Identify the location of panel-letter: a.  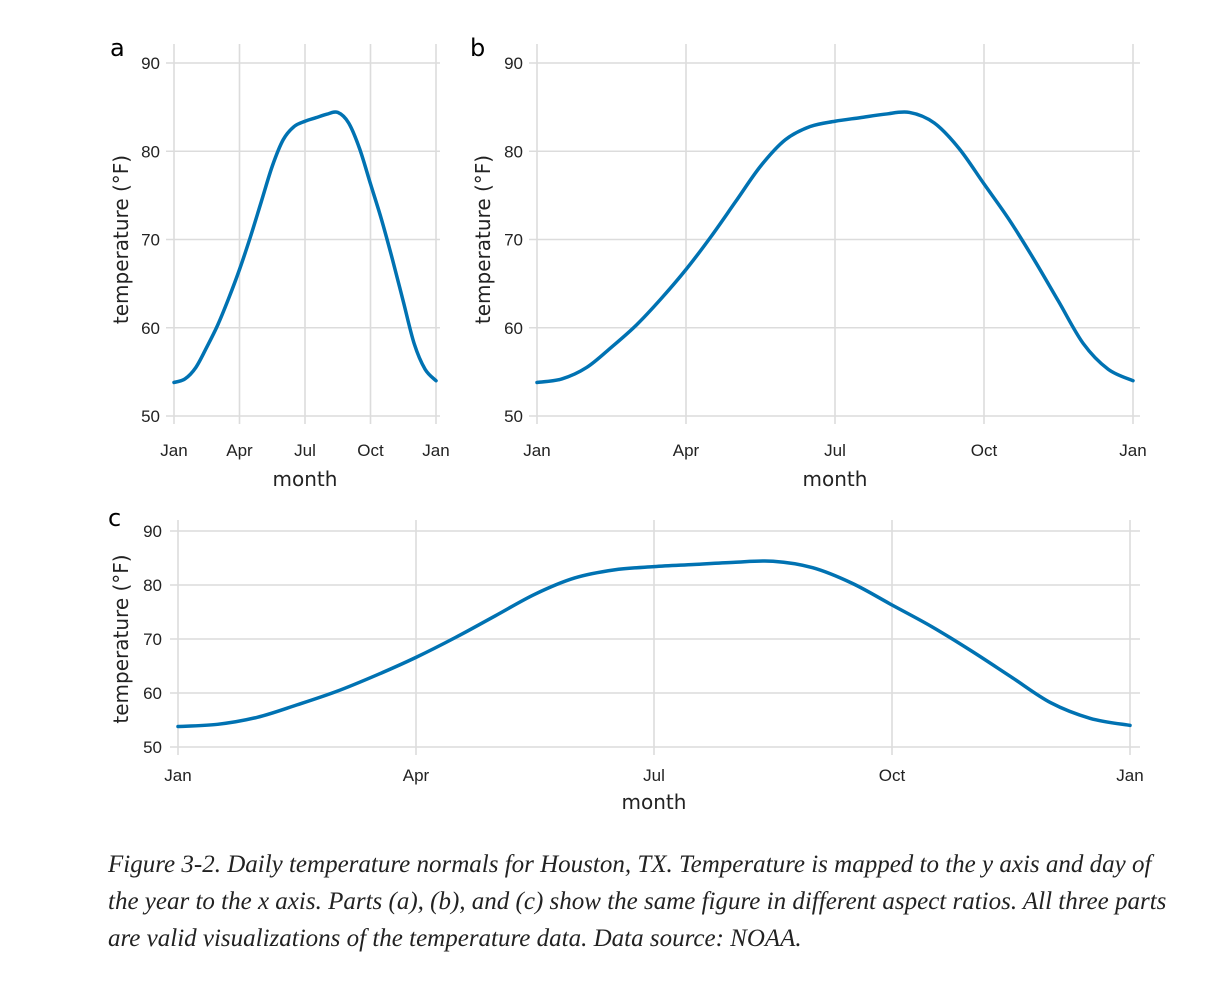
(117, 48).